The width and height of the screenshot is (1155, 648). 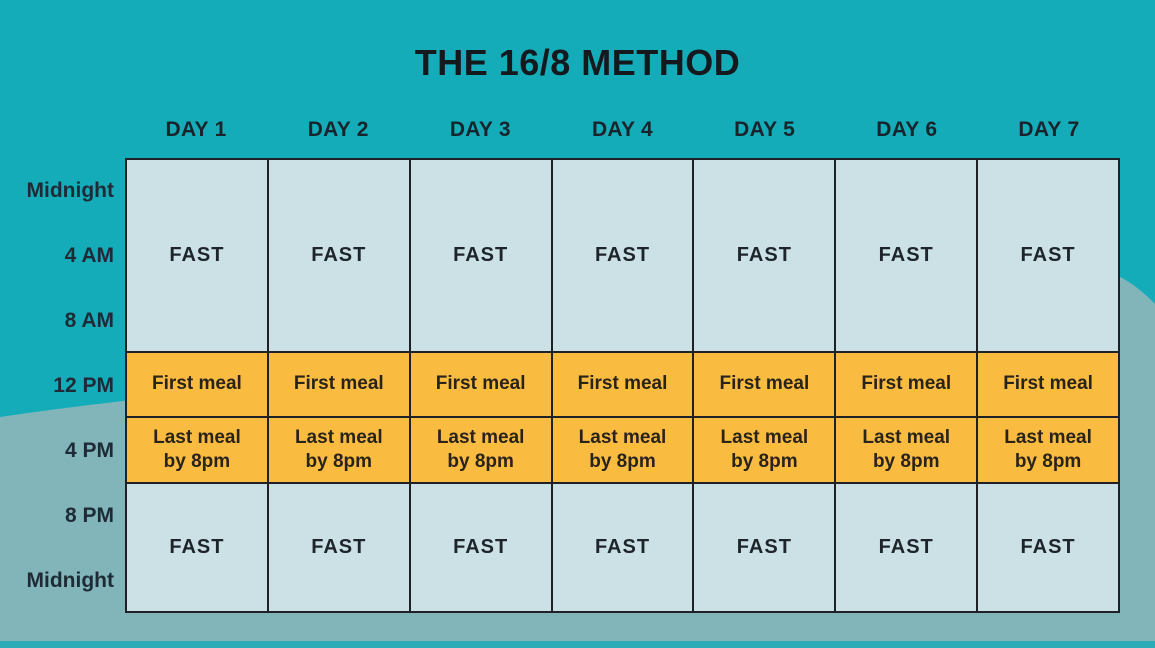 What do you see at coordinates (89, 515) in the screenshot?
I see `time-label-8pm: 8 PM` at bounding box center [89, 515].